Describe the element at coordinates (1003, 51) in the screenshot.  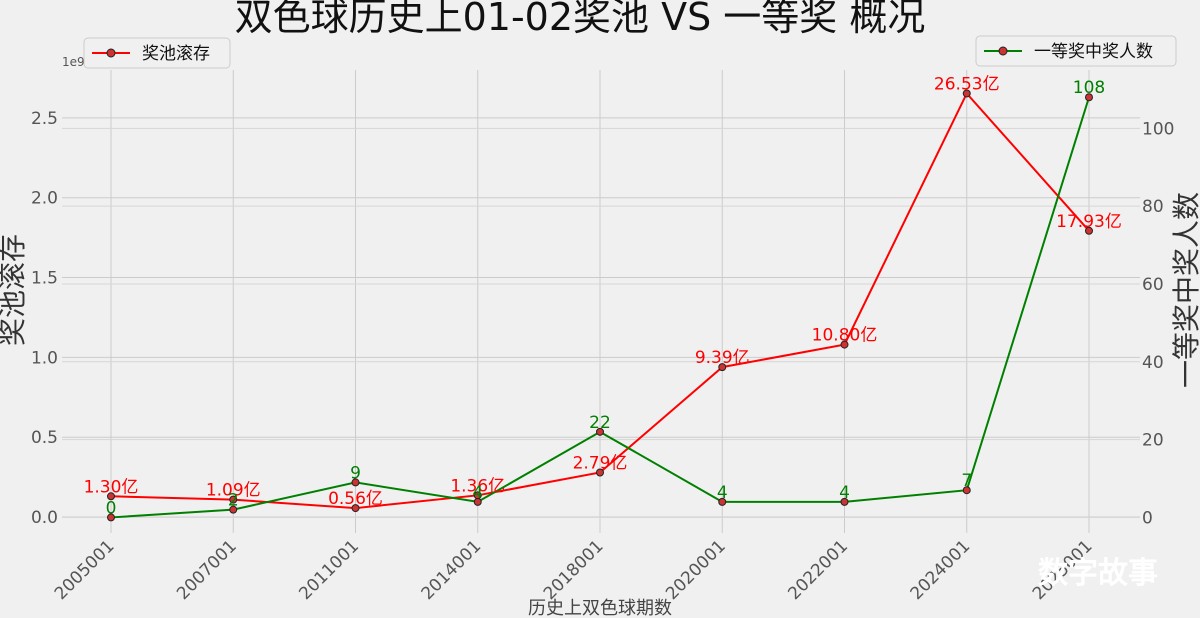
I see `legend-right-marker` at that location.